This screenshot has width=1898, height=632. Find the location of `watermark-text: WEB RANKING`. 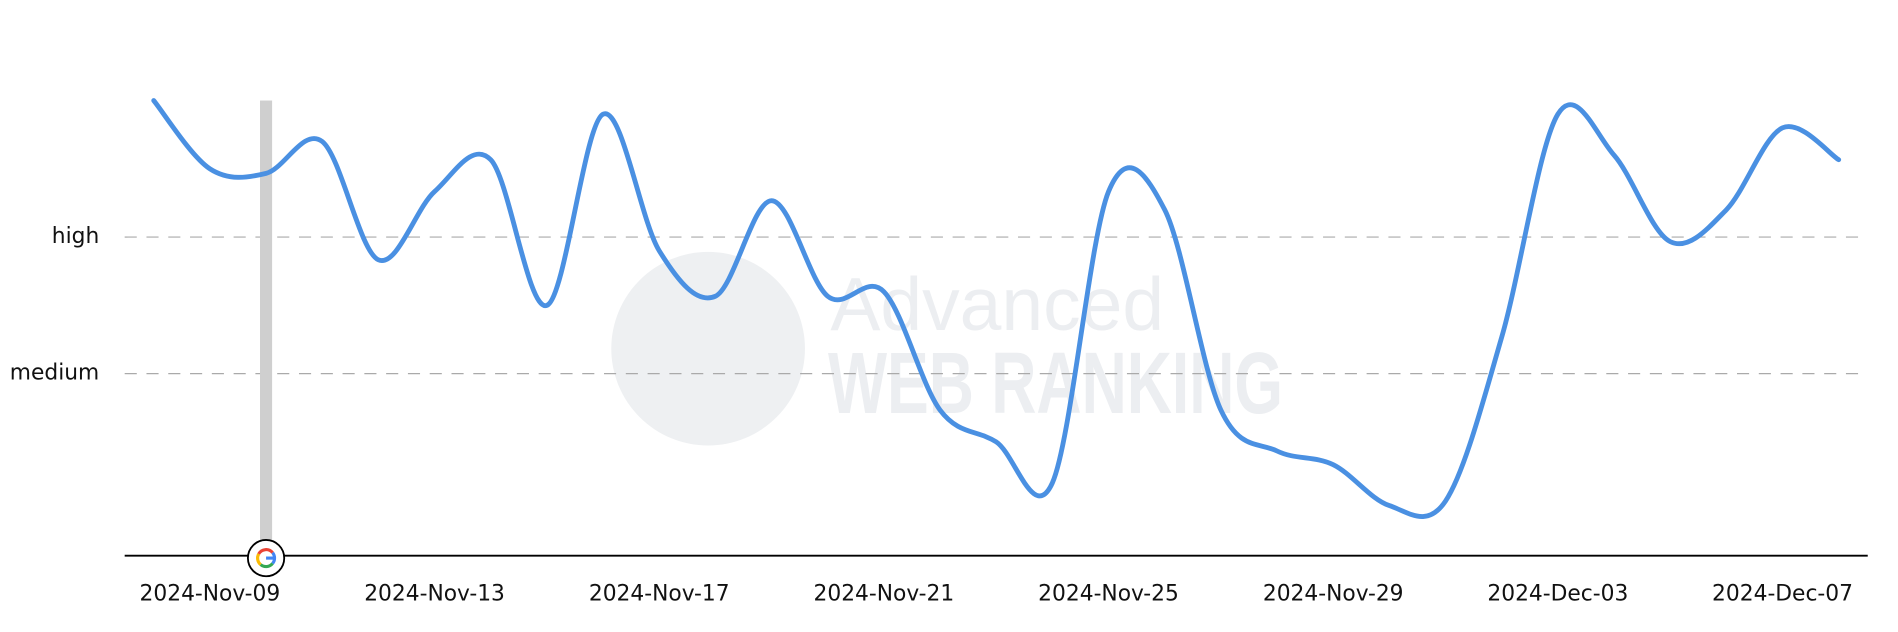

watermark-text: WEB RANKING is located at coordinates (1055, 383).